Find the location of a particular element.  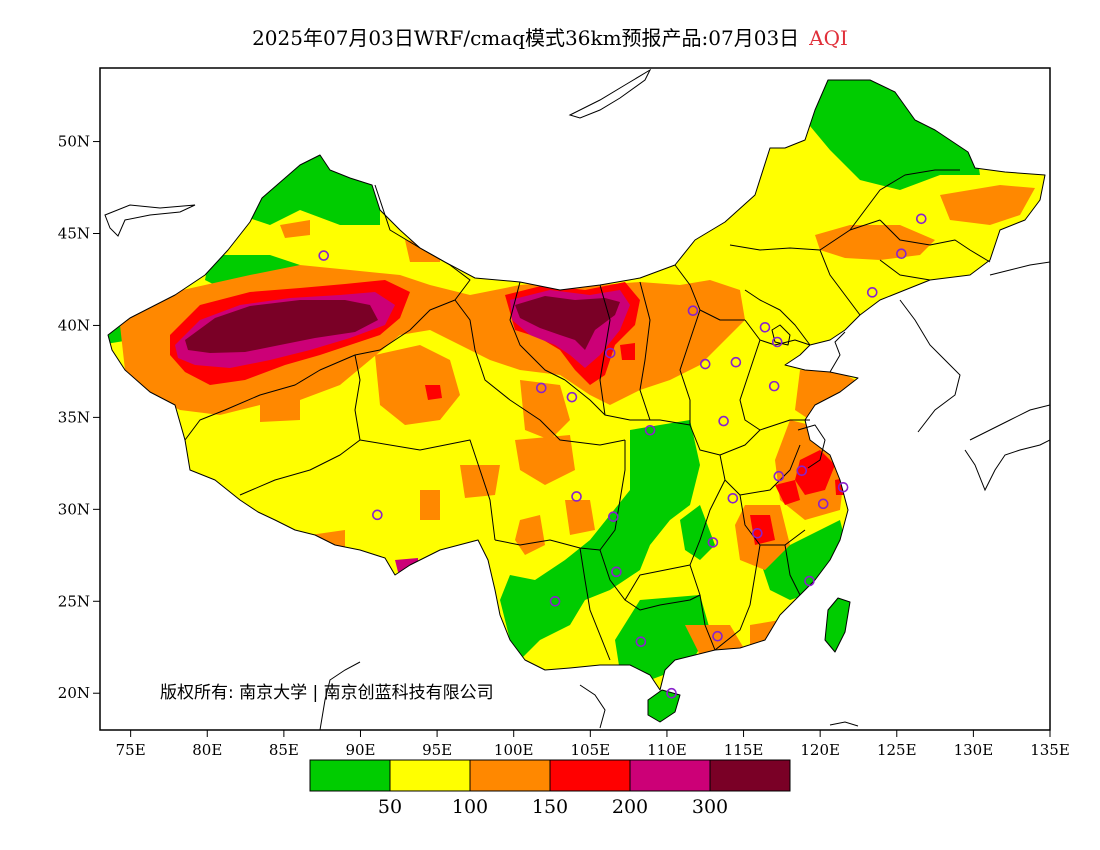

lon-tick-label: 130E is located at coordinates (974, 750).